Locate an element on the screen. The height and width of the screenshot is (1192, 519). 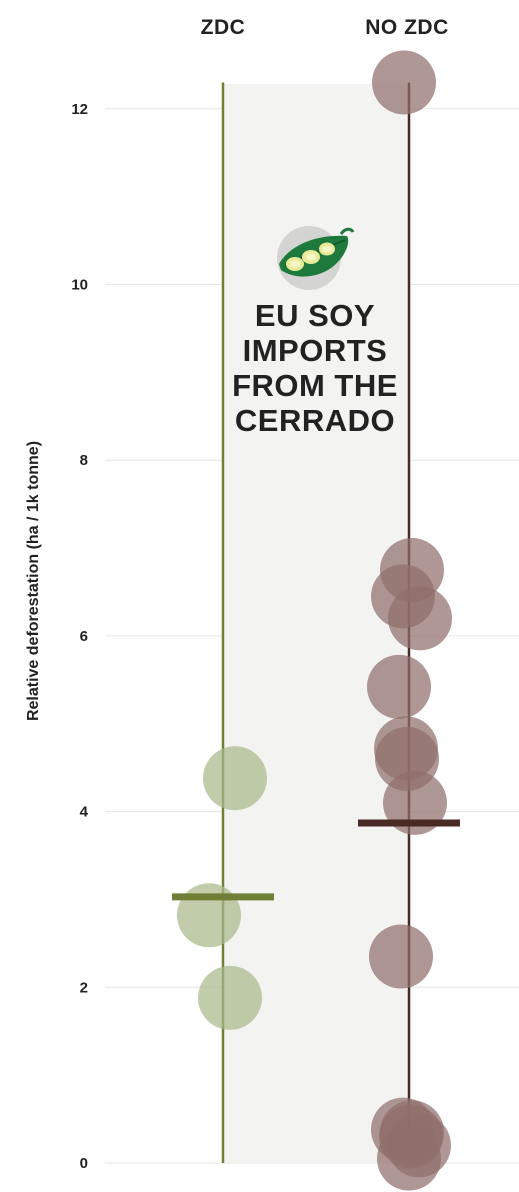
annotation-line-4: CERRADO is located at coordinates (315, 420).